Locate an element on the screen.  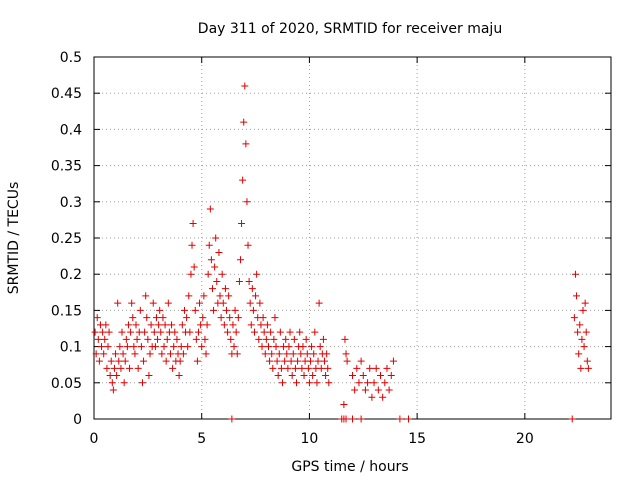
y-tick-label: 0.15 is located at coordinates (66, 311).